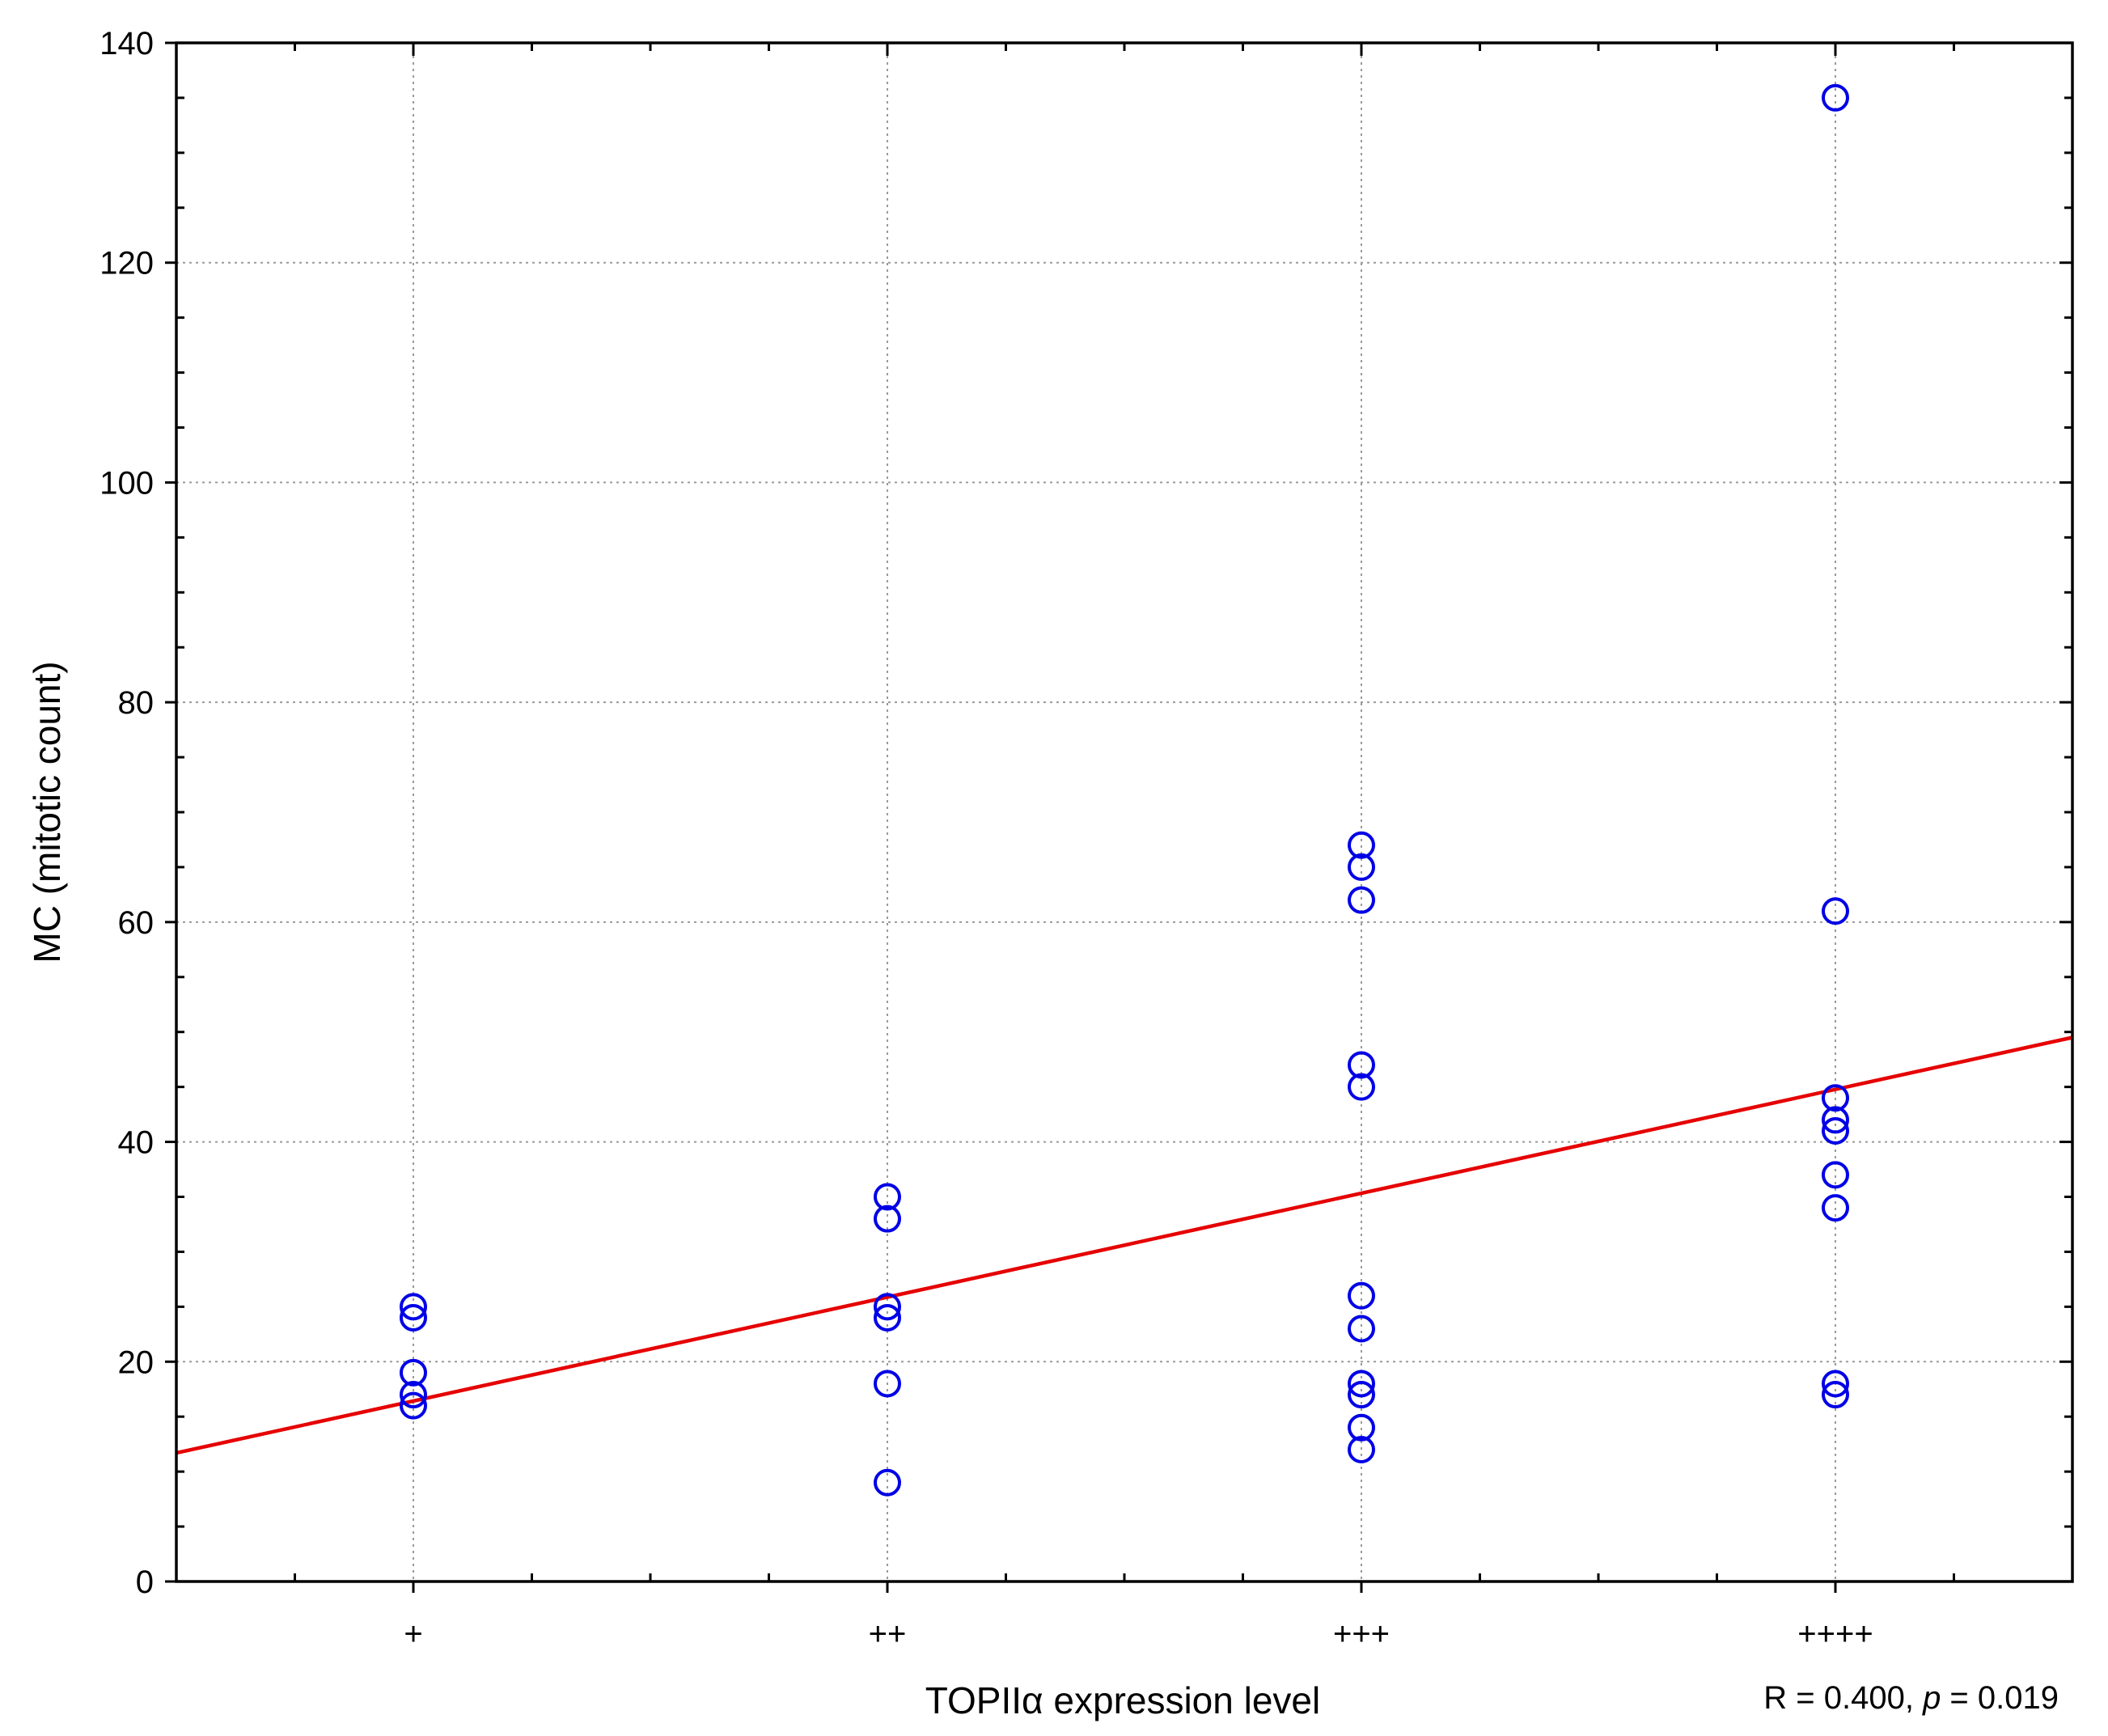  Describe the element at coordinates (888, 1634) in the screenshot. I see `x-tick-label: ++` at that location.